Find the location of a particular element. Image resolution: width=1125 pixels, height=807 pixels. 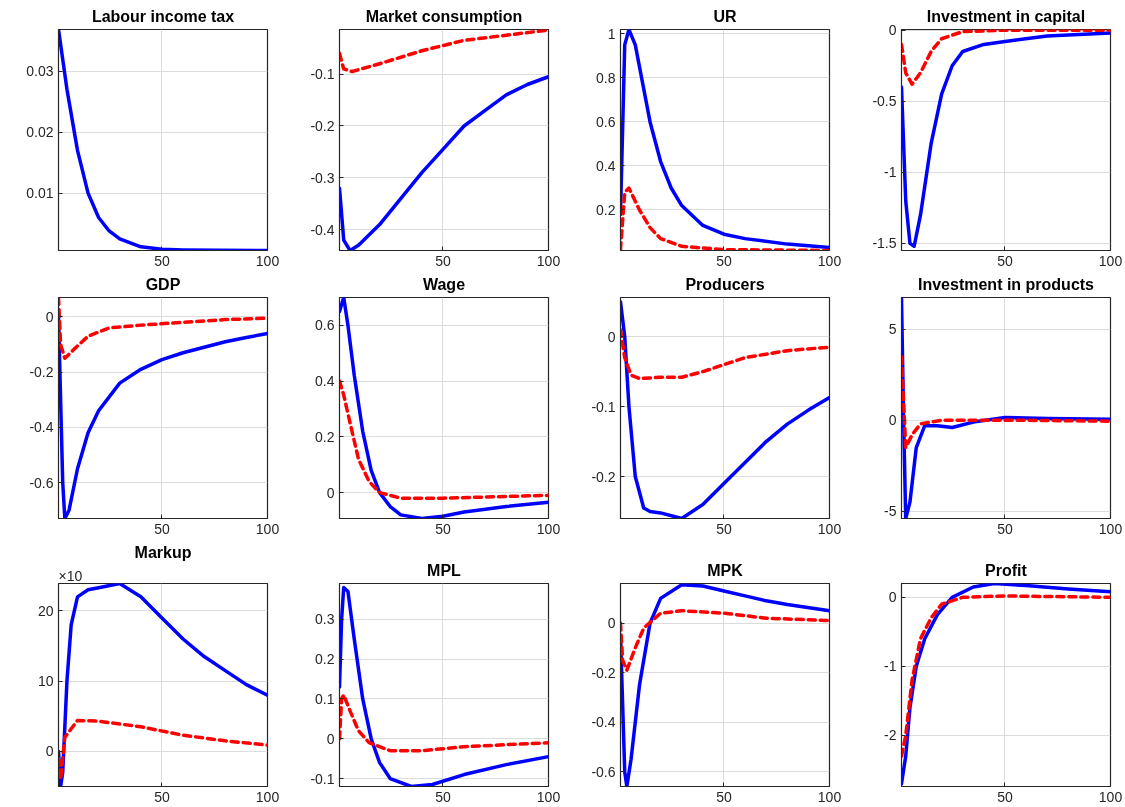

y-tick-label: -0.3 is located at coordinates (322, 177).